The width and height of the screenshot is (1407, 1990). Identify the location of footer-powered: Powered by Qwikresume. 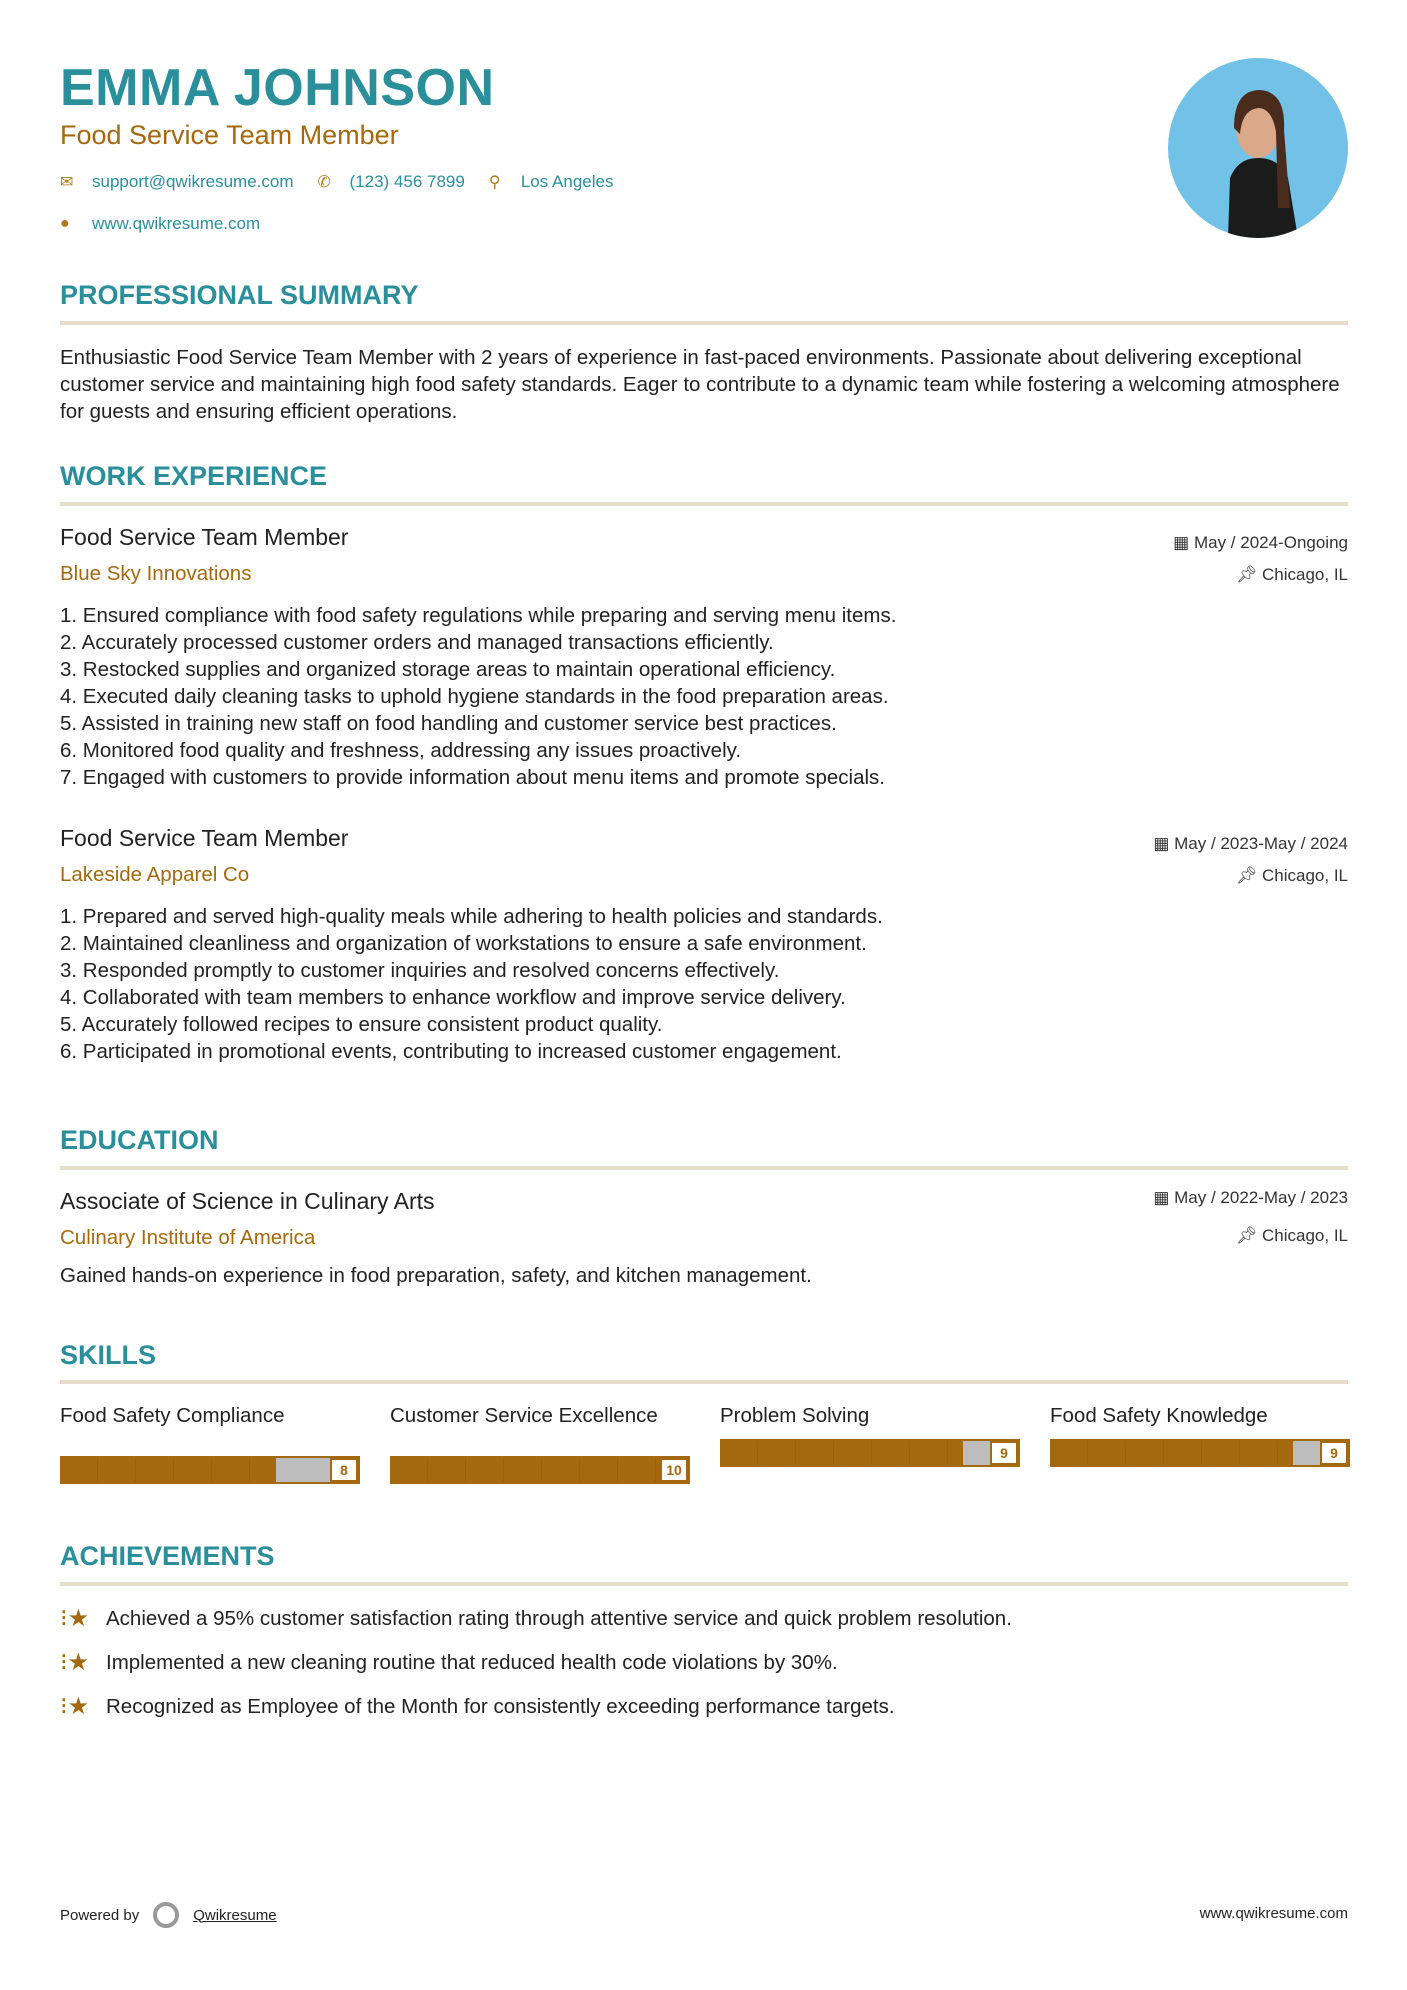
(168, 1915).